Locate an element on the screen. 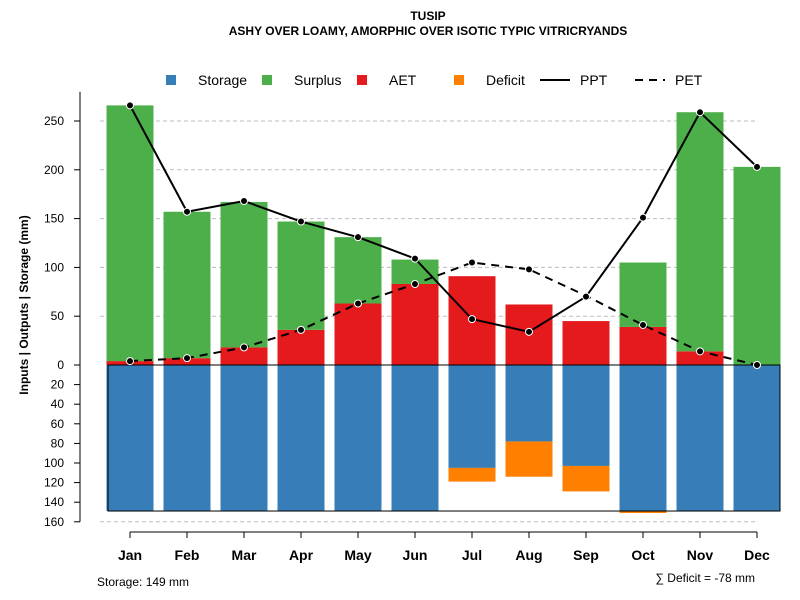 The image size is (800, 600). y-tick-label: 20 is located at coordinates (58, 385).